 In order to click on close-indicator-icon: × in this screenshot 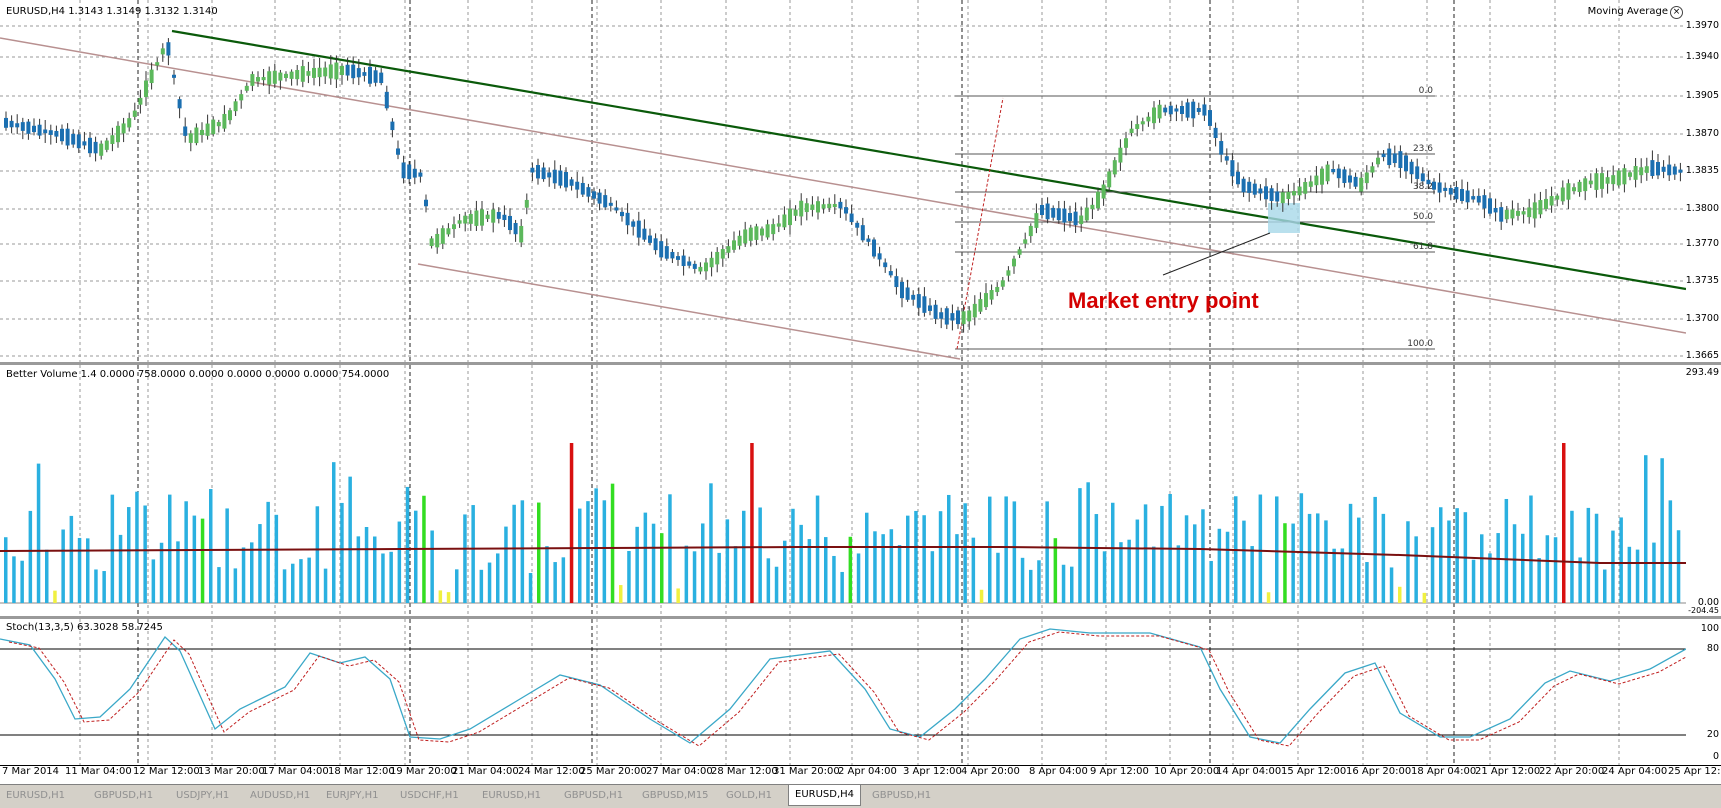, I will do `click(1676, 12)`.